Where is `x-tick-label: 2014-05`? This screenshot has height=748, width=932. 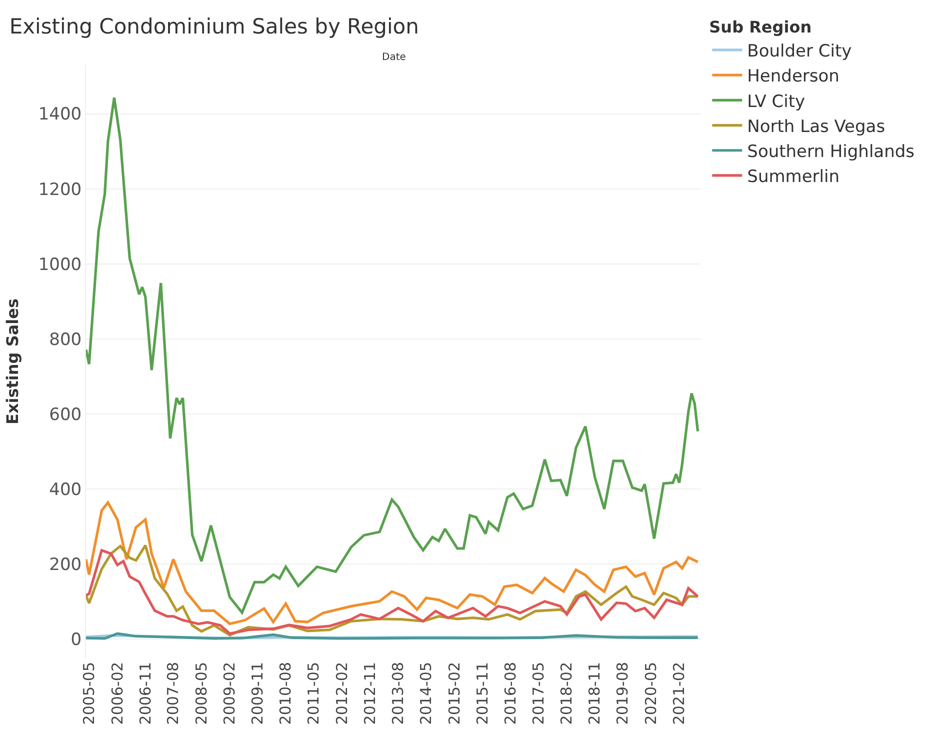 x-tick-label: 2014-05 is located at coordinates (426, 693).